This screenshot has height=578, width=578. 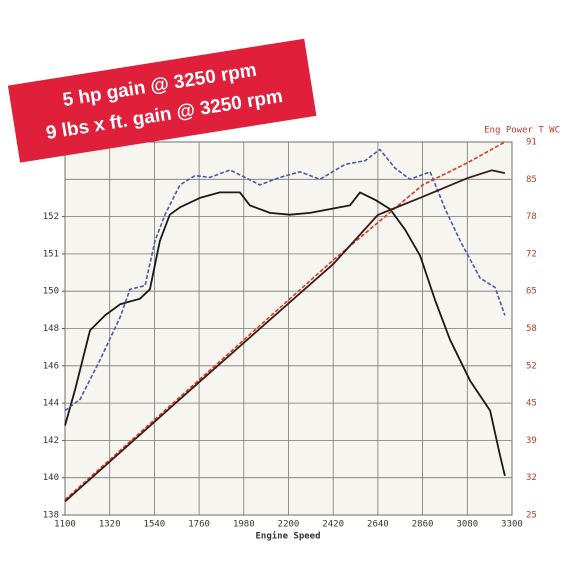 What do you see at coordinates (333, 525) in the screenshot?
I see `x-tick-label: 2420` at bounding box center [333, 525].